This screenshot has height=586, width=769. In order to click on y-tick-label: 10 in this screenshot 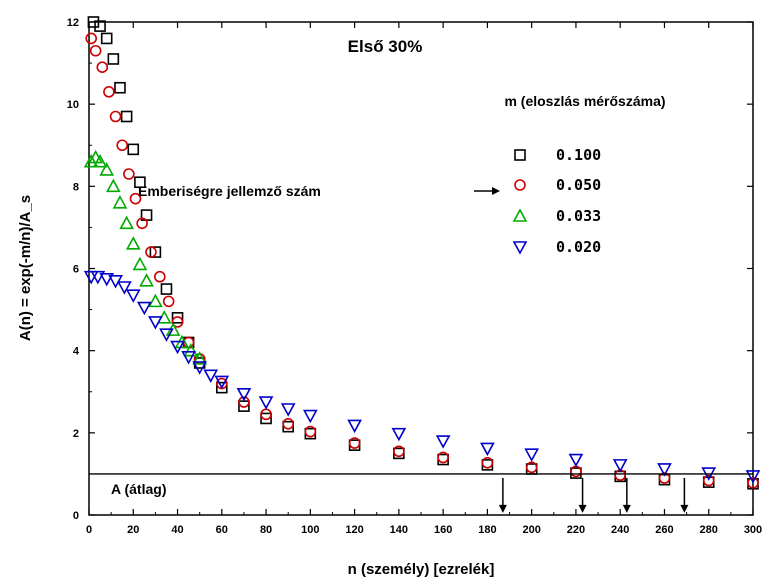, I will do `click(73, 105)`.